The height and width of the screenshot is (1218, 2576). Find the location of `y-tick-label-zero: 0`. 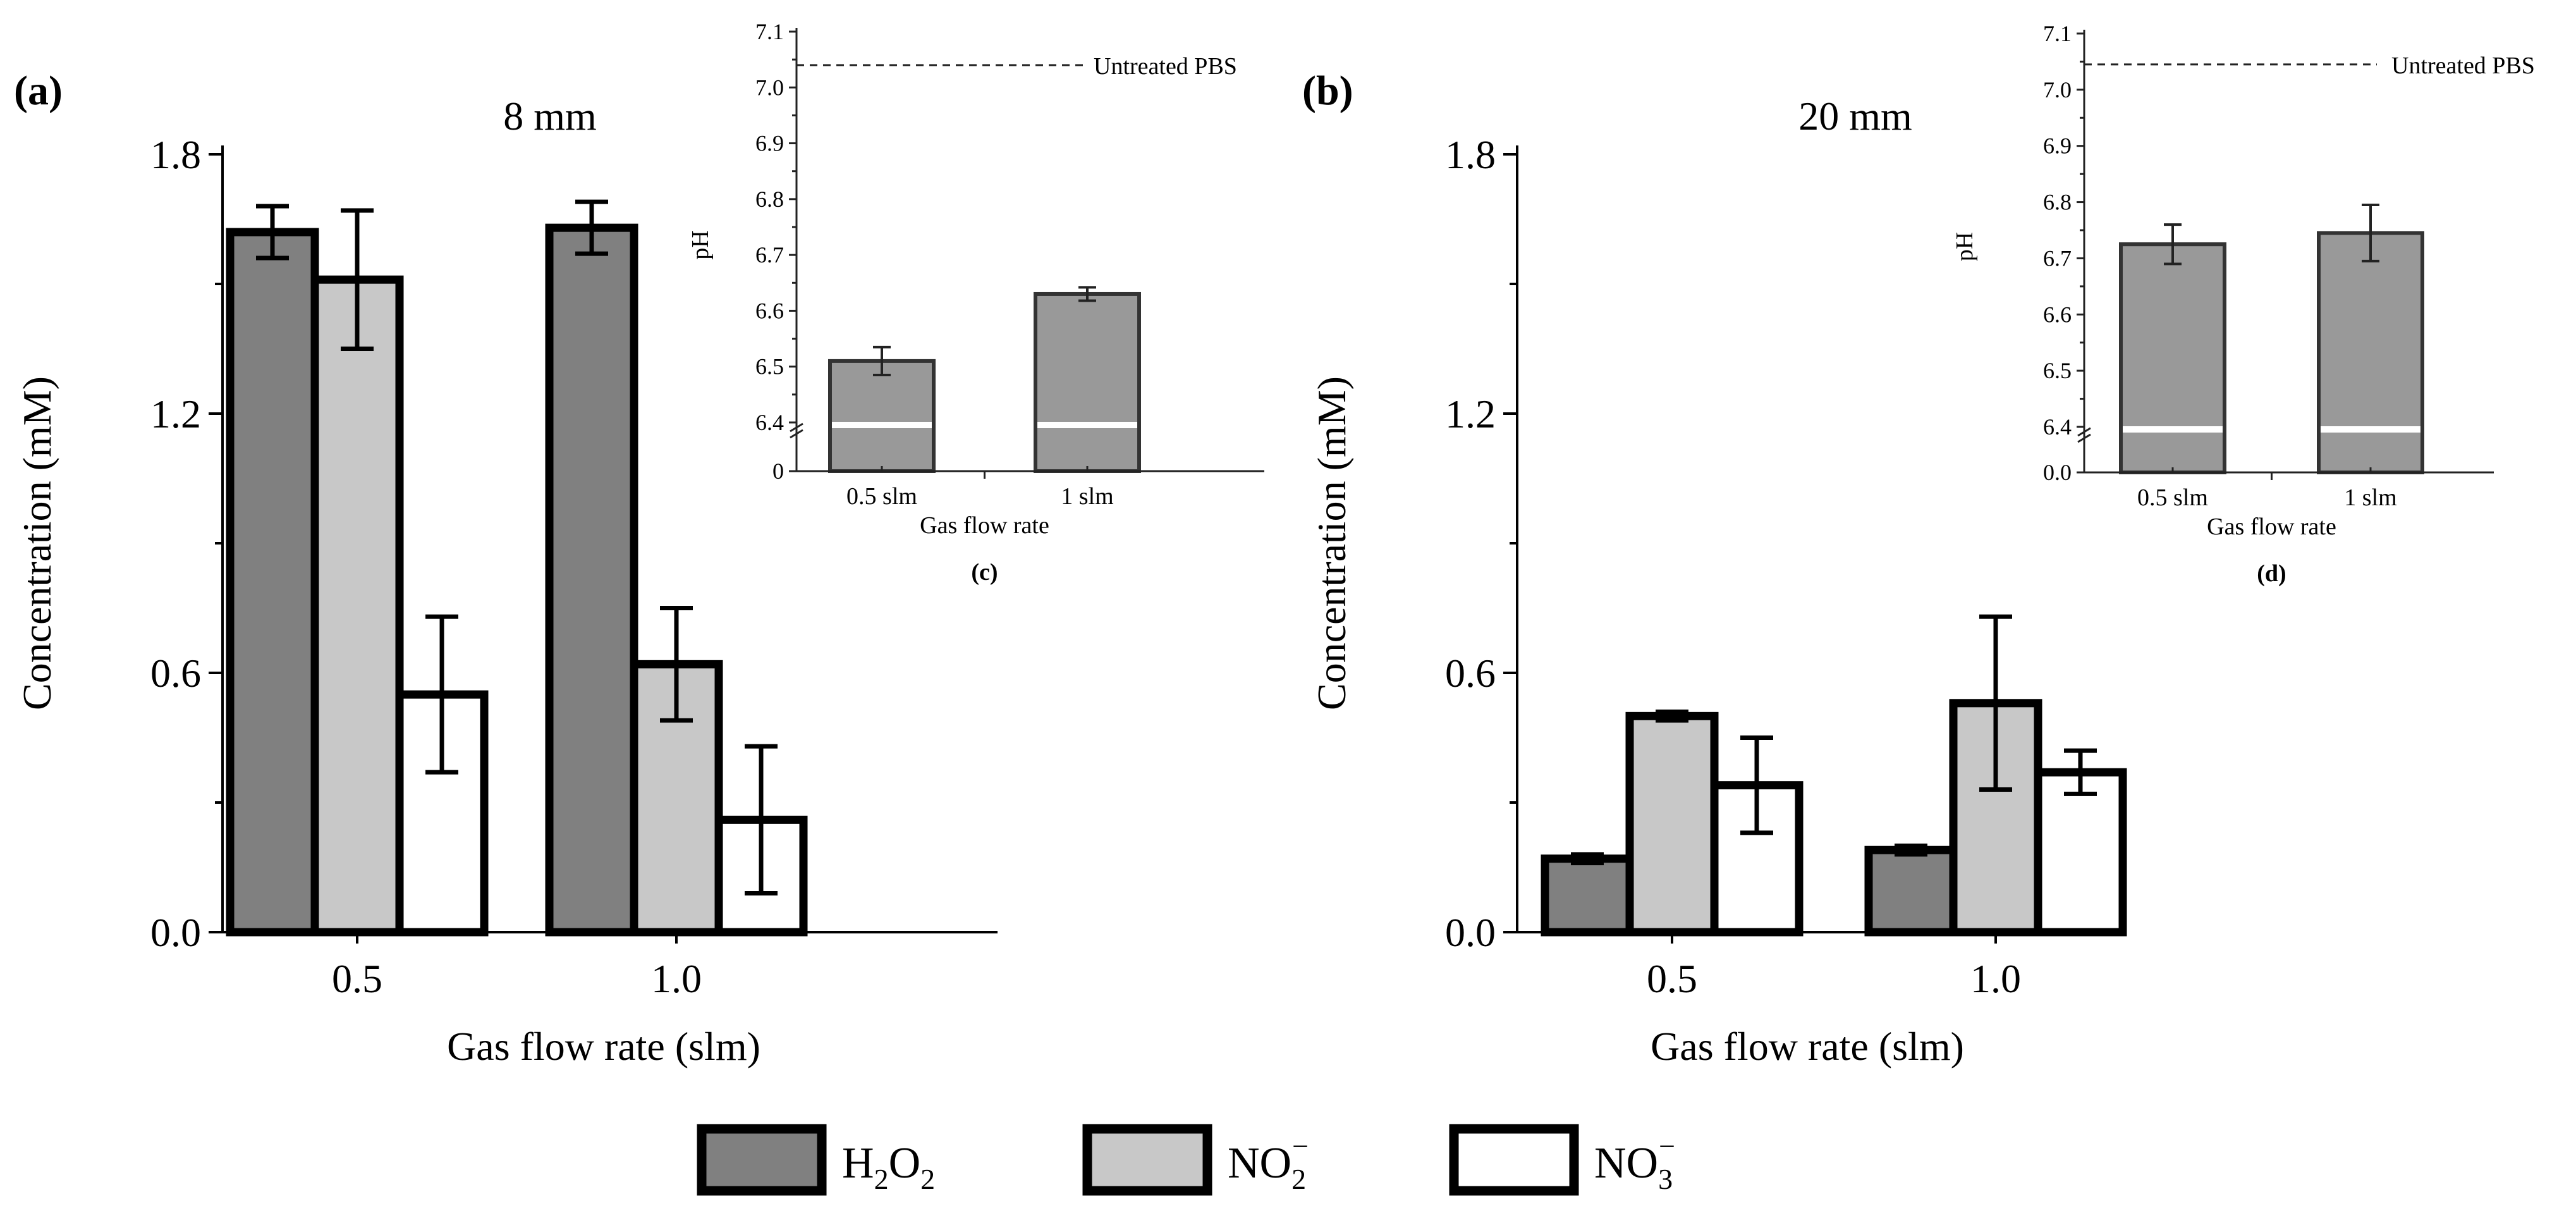

y-tick-label-zero: 0 is located at coordinates (778, 471).